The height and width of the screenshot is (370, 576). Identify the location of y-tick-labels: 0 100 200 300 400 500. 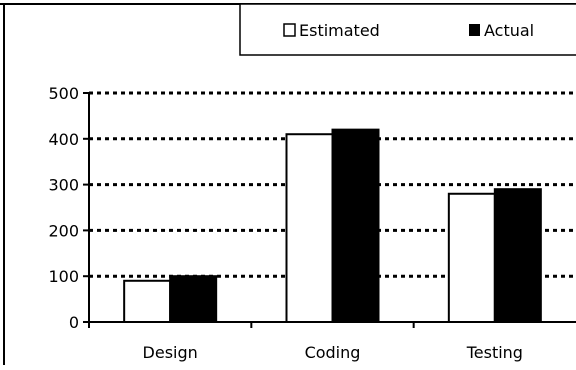
(63, 208).